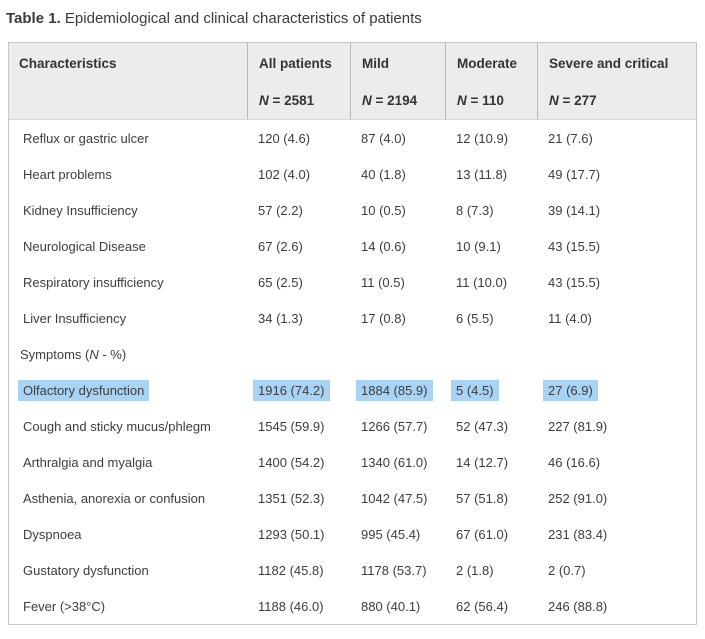 Image resolution: width=705 pixels, height=639 pixels. I want to click on cell-mild: 880 (40.1), so click(391, 606).